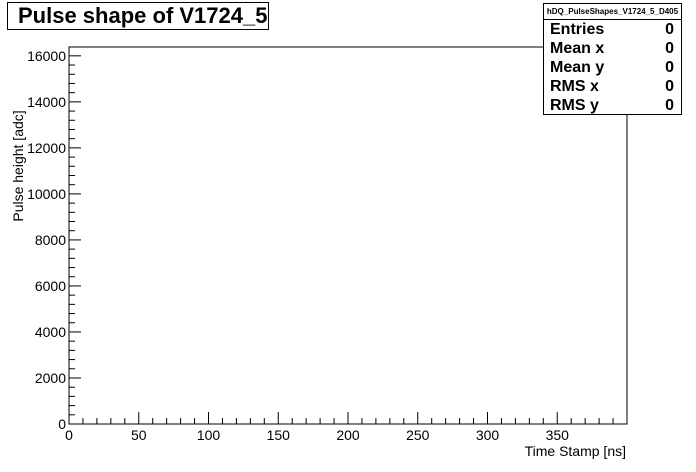 The height and width of the screenshot is (472, 696). I want to click on stats-row-mean-x: Mean x 0, so click(612, 48).